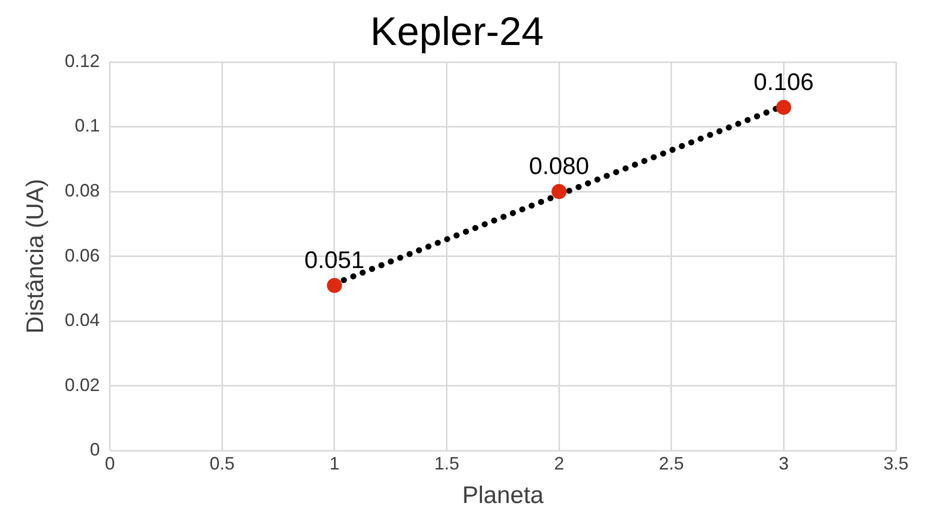 Image resolution: width=934 pixels, height=523 pixels. What do you see at coordinates (457, 32) in the screenshot?
I see `chart-title: Kepler-24` at bounding box center [457, 32].